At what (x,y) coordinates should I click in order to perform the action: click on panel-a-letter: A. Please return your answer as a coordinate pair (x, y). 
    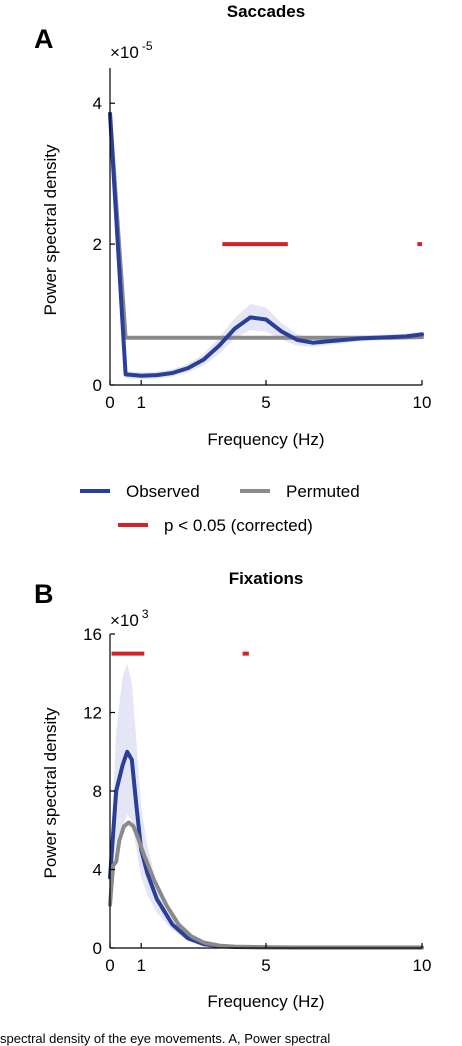
    Looking at the image, I should click on (44, 39).